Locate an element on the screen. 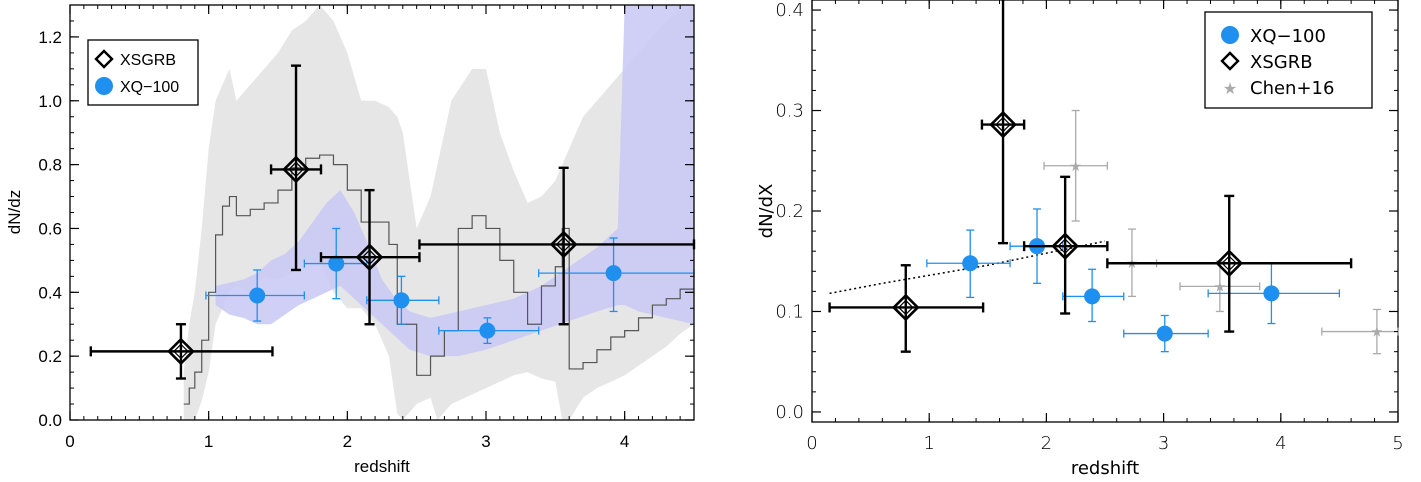  right-legend-star-icon: ★ is located at coordinates (1230, 88).